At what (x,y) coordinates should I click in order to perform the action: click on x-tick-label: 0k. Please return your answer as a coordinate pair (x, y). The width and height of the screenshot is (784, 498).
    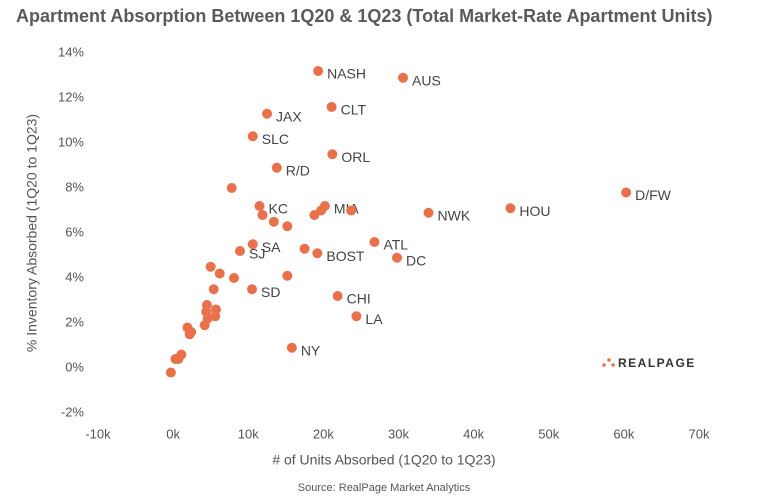
    Looking at the image, I should click on (173, 433).